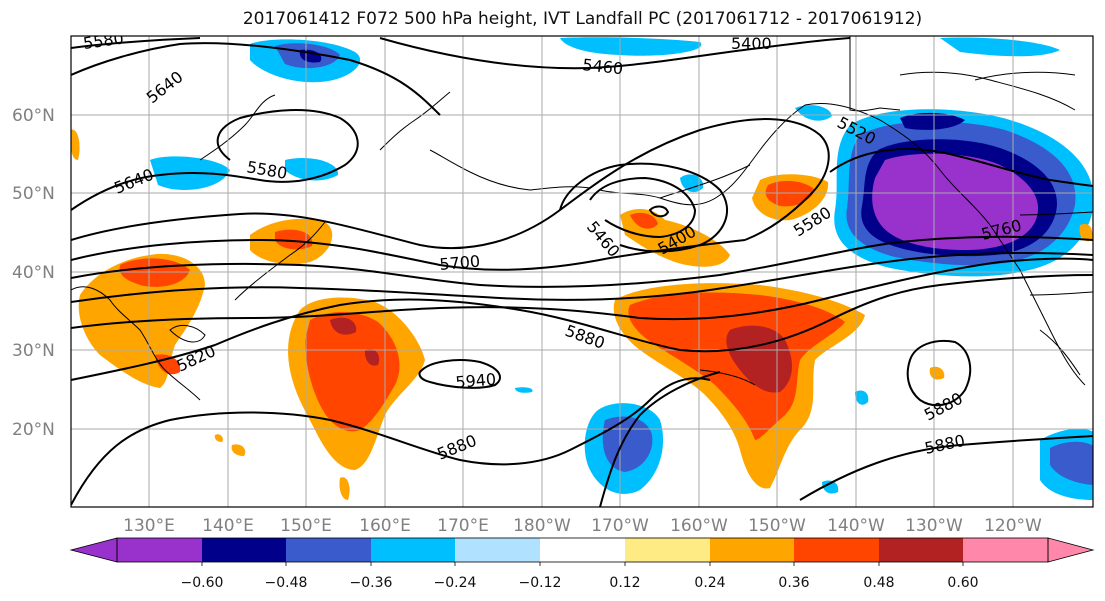  Describe the element at coordinates (540, 583) in the screenshot. I see `colorbar-label: −0.12` at that location.